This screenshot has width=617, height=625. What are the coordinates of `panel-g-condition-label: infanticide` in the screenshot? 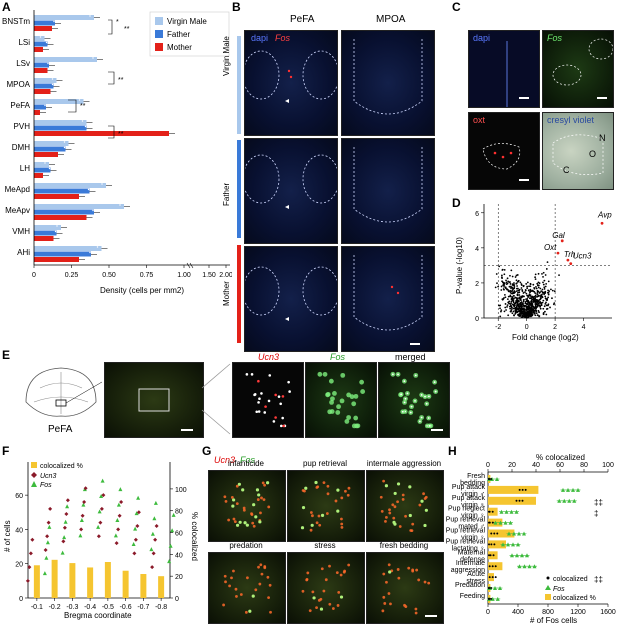 It's located at (246, 463).